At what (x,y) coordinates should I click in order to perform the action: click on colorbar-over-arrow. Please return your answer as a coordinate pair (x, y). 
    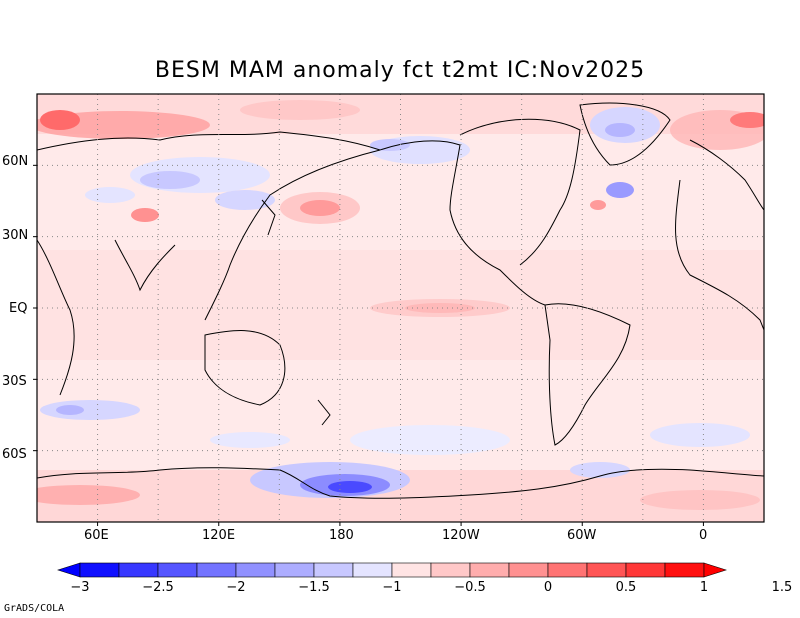
    Looking at the image, I should click on (715, 570).